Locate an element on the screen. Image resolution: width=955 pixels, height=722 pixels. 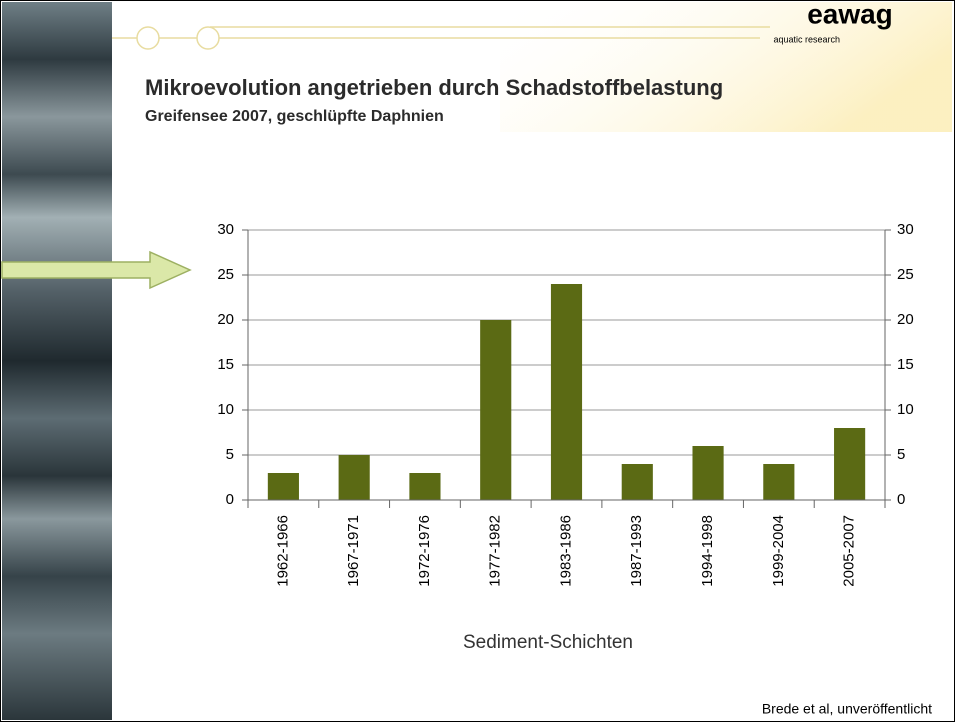
y-tick-label: 5 is located at coordinates (230, 454).